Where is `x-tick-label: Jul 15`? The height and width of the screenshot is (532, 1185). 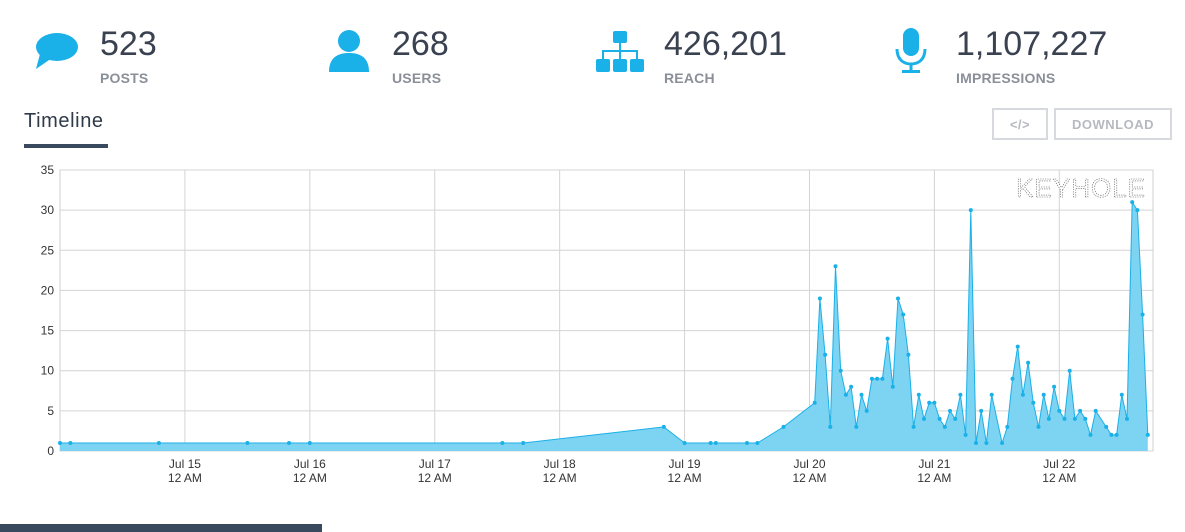 x-tick-label: Jul 15 is located at coordinates (185, 464).